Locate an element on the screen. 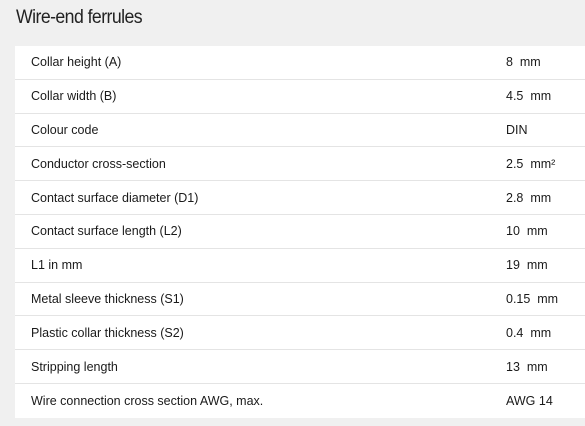  spec-row: Contact surface length (L2) 10 mm is located at coordinates (300, 232).